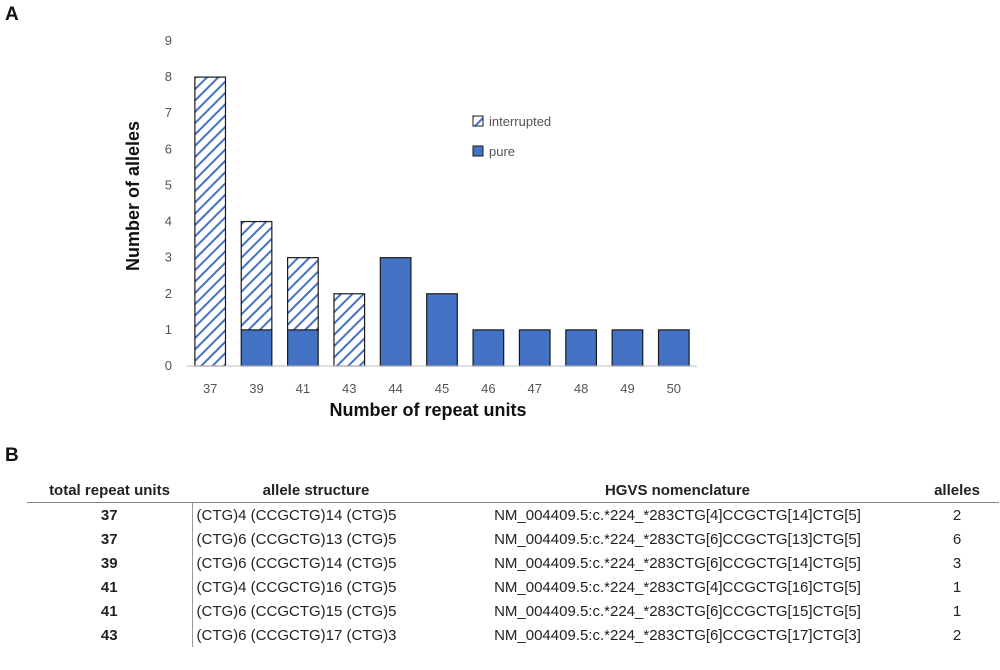  Describe the element at coordinates (210, 388) in the screenshot. I see `x-tick-label: 37` at that location.